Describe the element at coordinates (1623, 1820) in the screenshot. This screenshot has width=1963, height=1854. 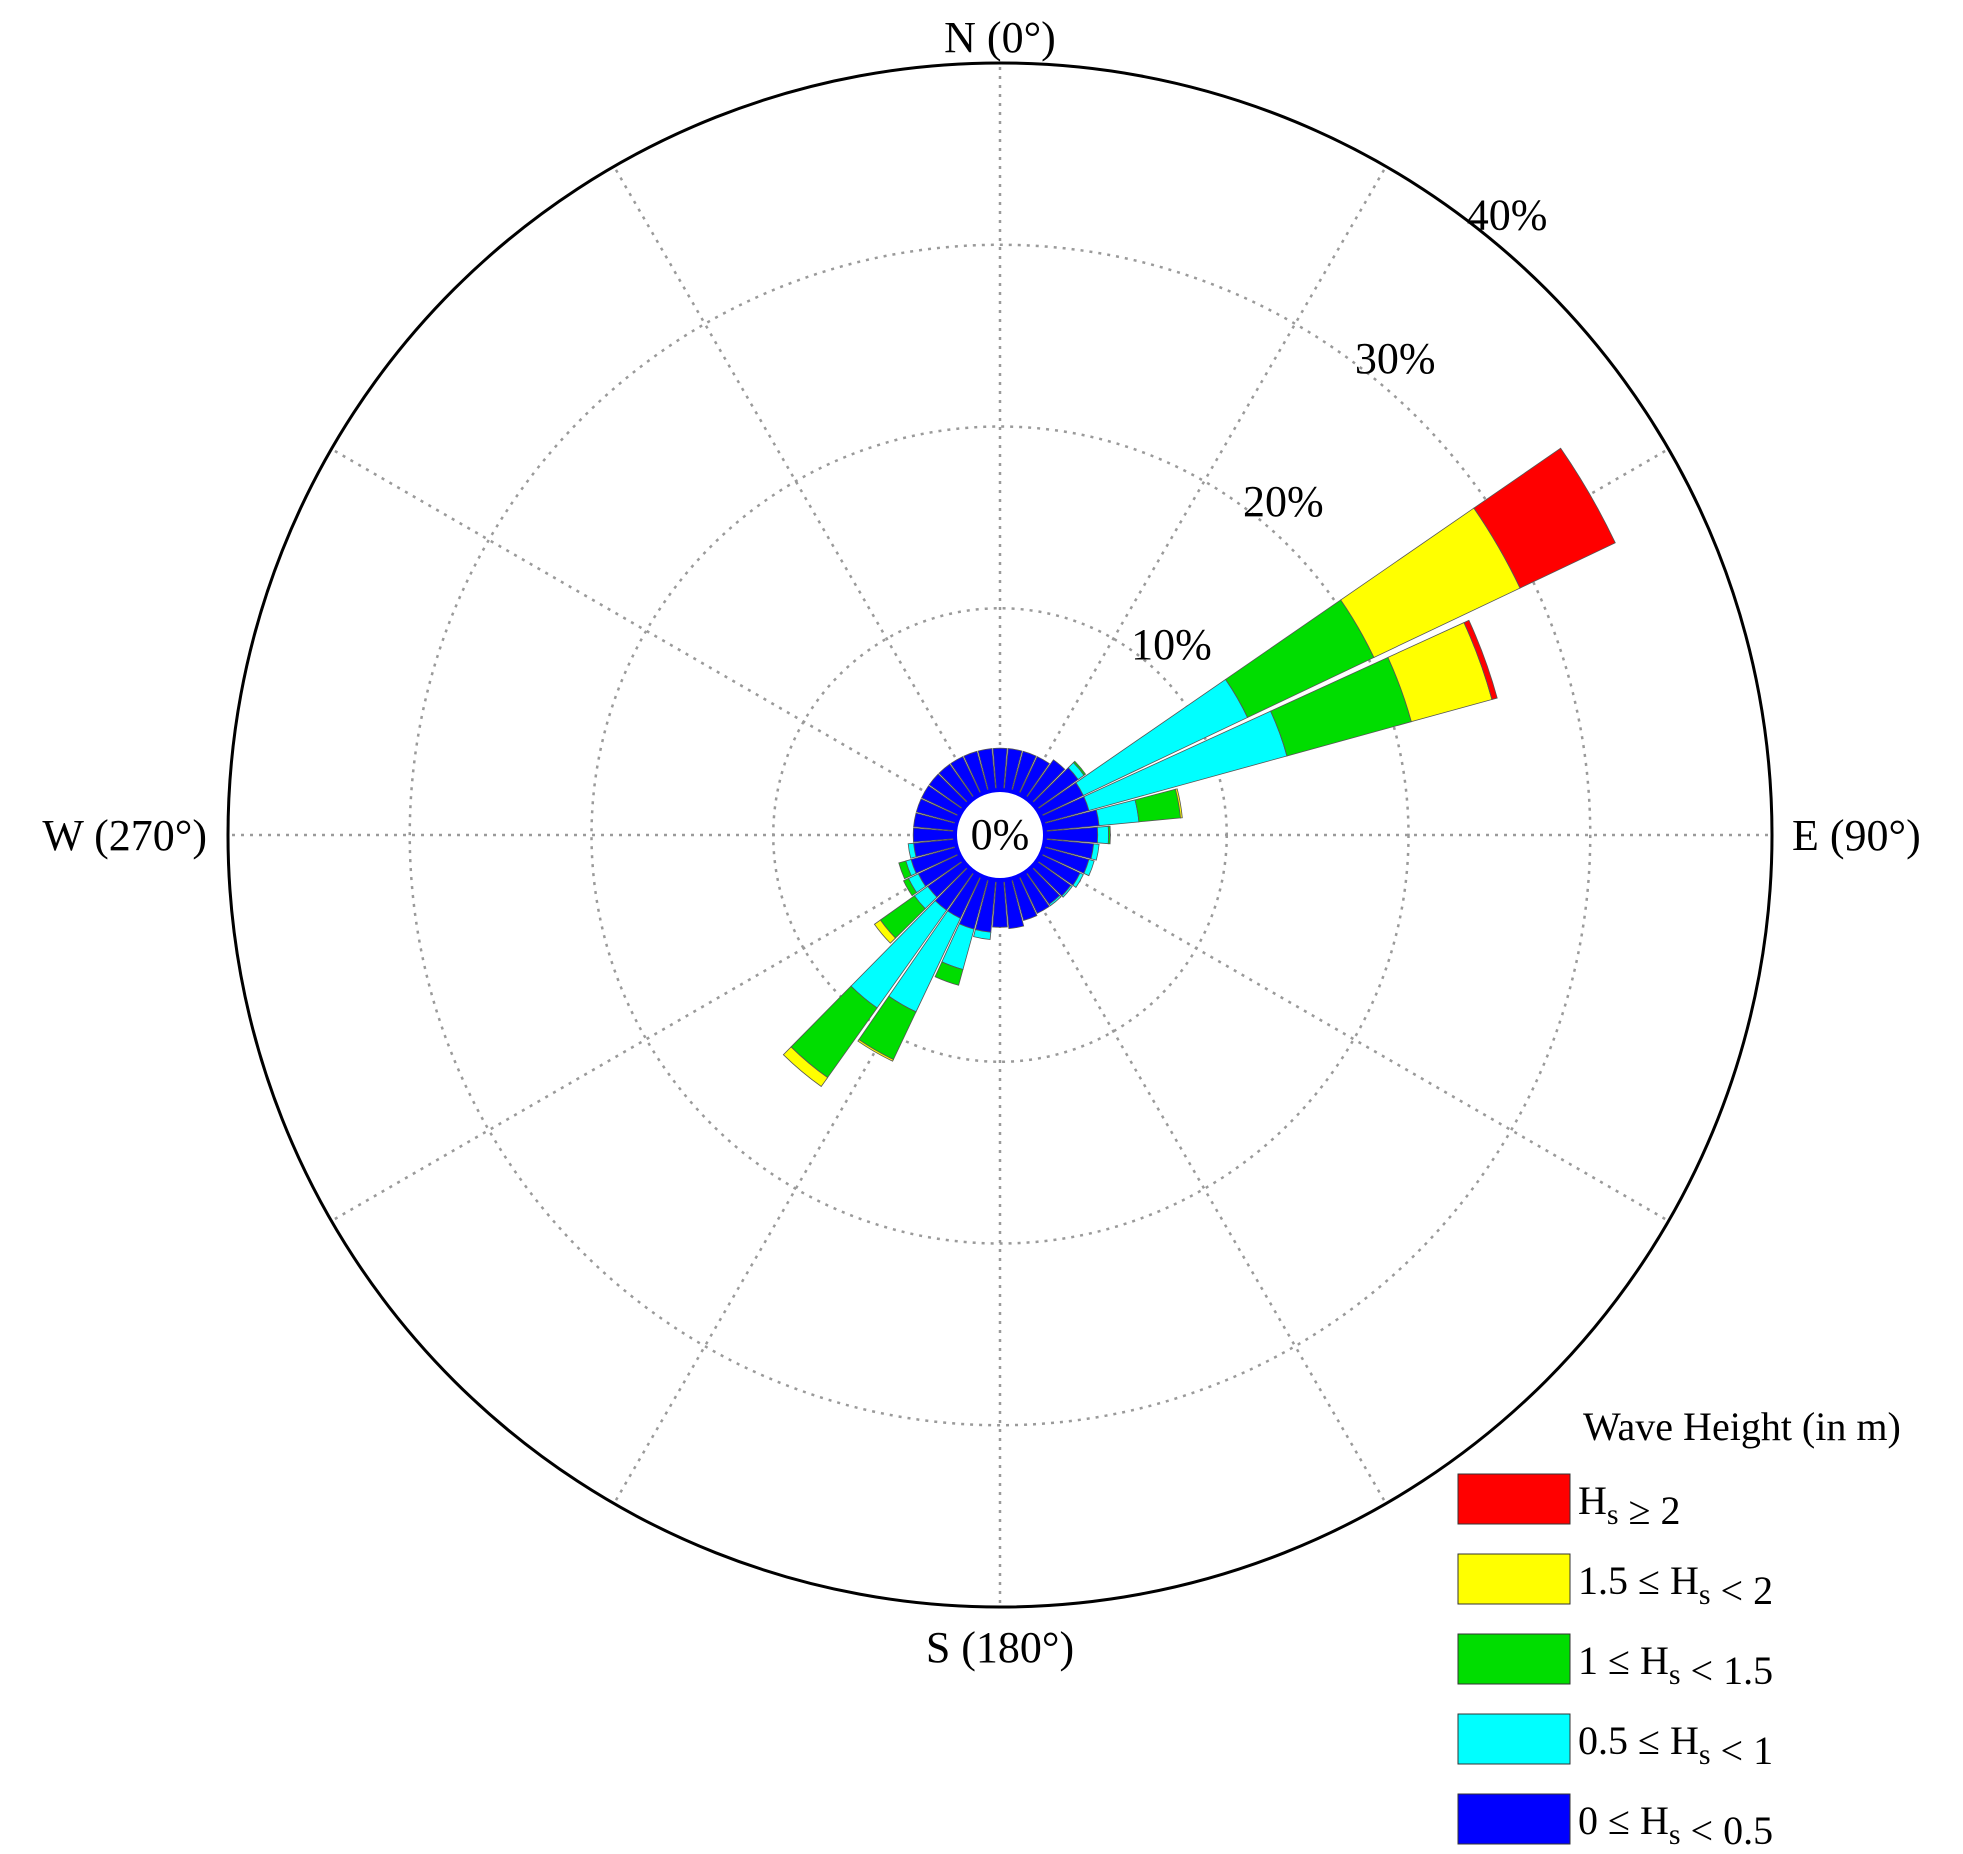
I see `legend-label-part: 0 ≤ H` at that location.